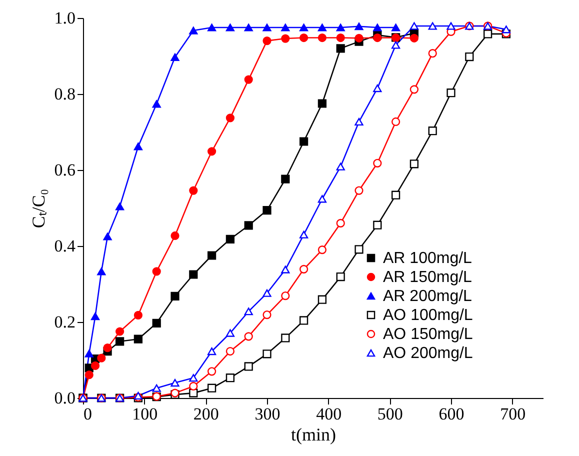  Describe the element at coordinates (513, 414) in the screenshot. I see `x-tick-label: 700` at that location.